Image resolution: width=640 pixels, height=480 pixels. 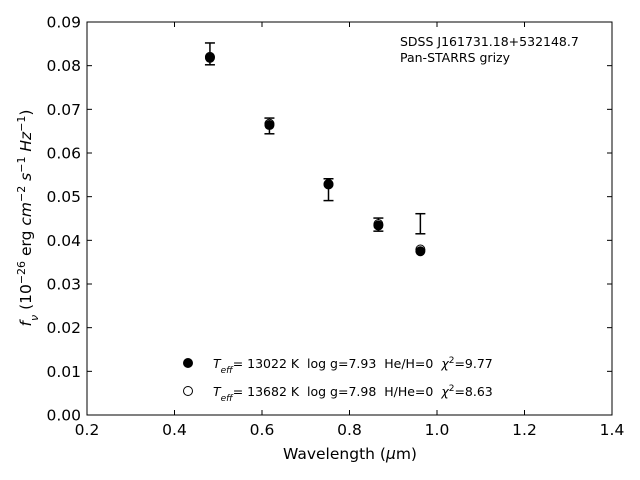 What do you see at coordinates (473, 363) in the screenshot?
I see `legend-1-chi-value: =9.77` at bounding box center [473, 363].